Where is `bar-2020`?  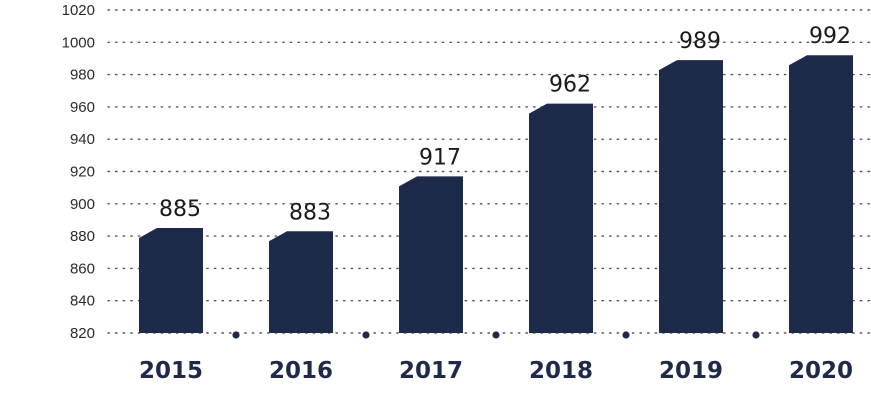
bar-2020 is located at coordinates (821, 194).